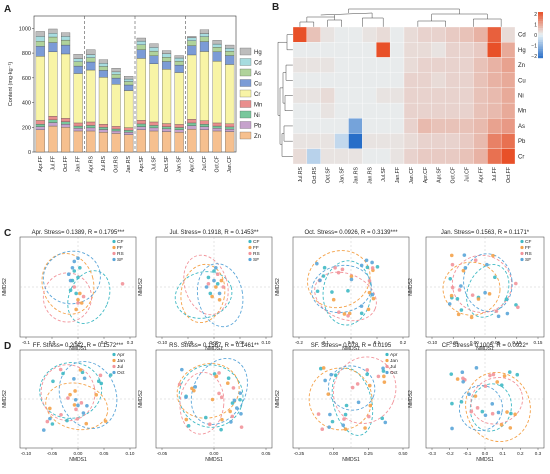 This screenshot has height=474, width=550. Describe the element at coordinates (141, 399) in the screenshot. I see `y-axis-label: NMDS2` at that location.